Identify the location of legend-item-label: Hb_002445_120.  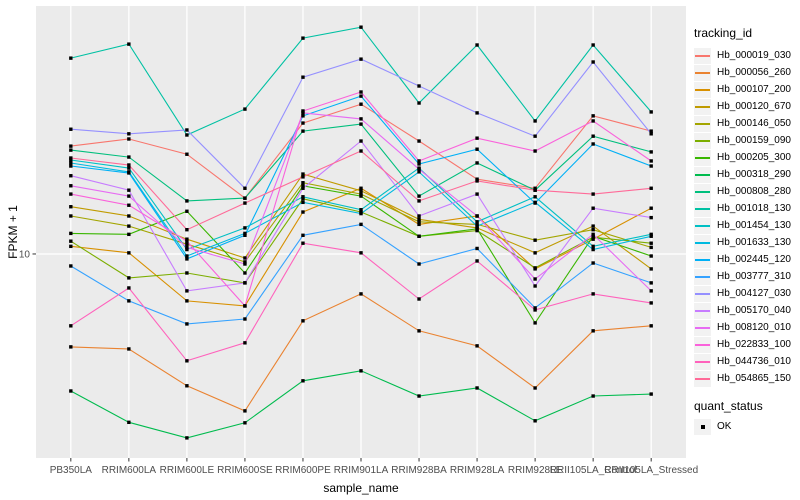
(754, 259).